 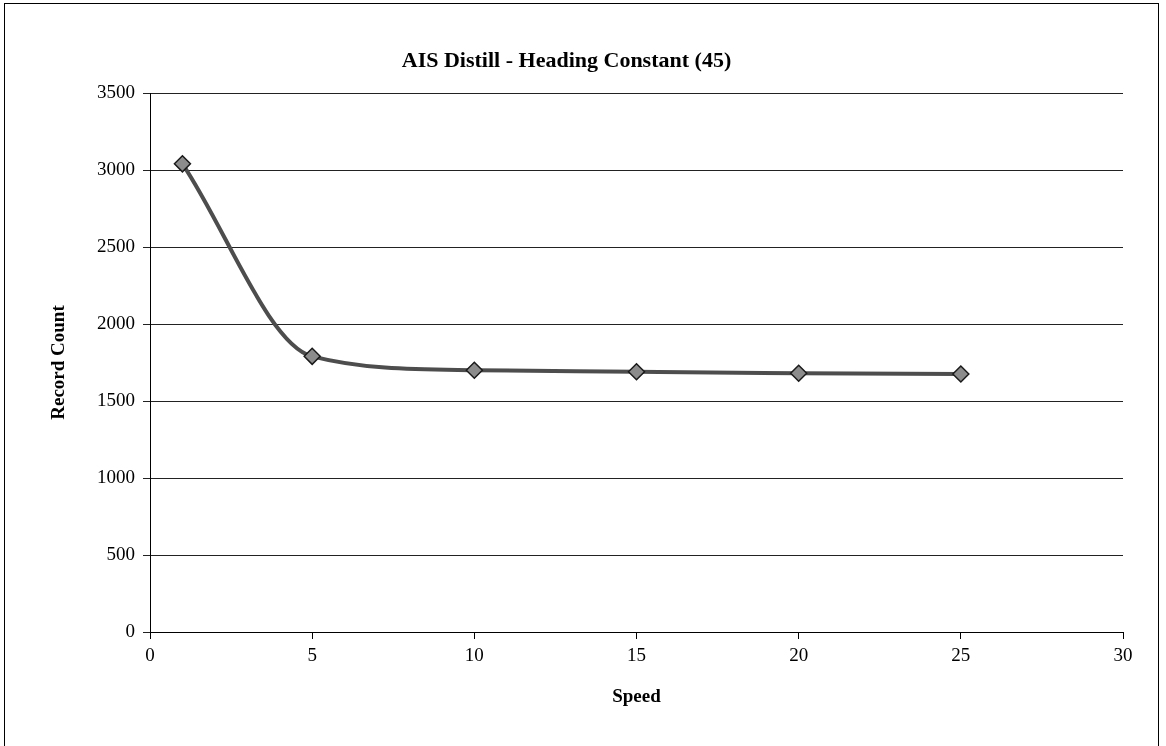 What do you see at coordinates (116, 91) in the screenshot?
I see `y-tick-label: 3500` at bounding box center [116, 91].